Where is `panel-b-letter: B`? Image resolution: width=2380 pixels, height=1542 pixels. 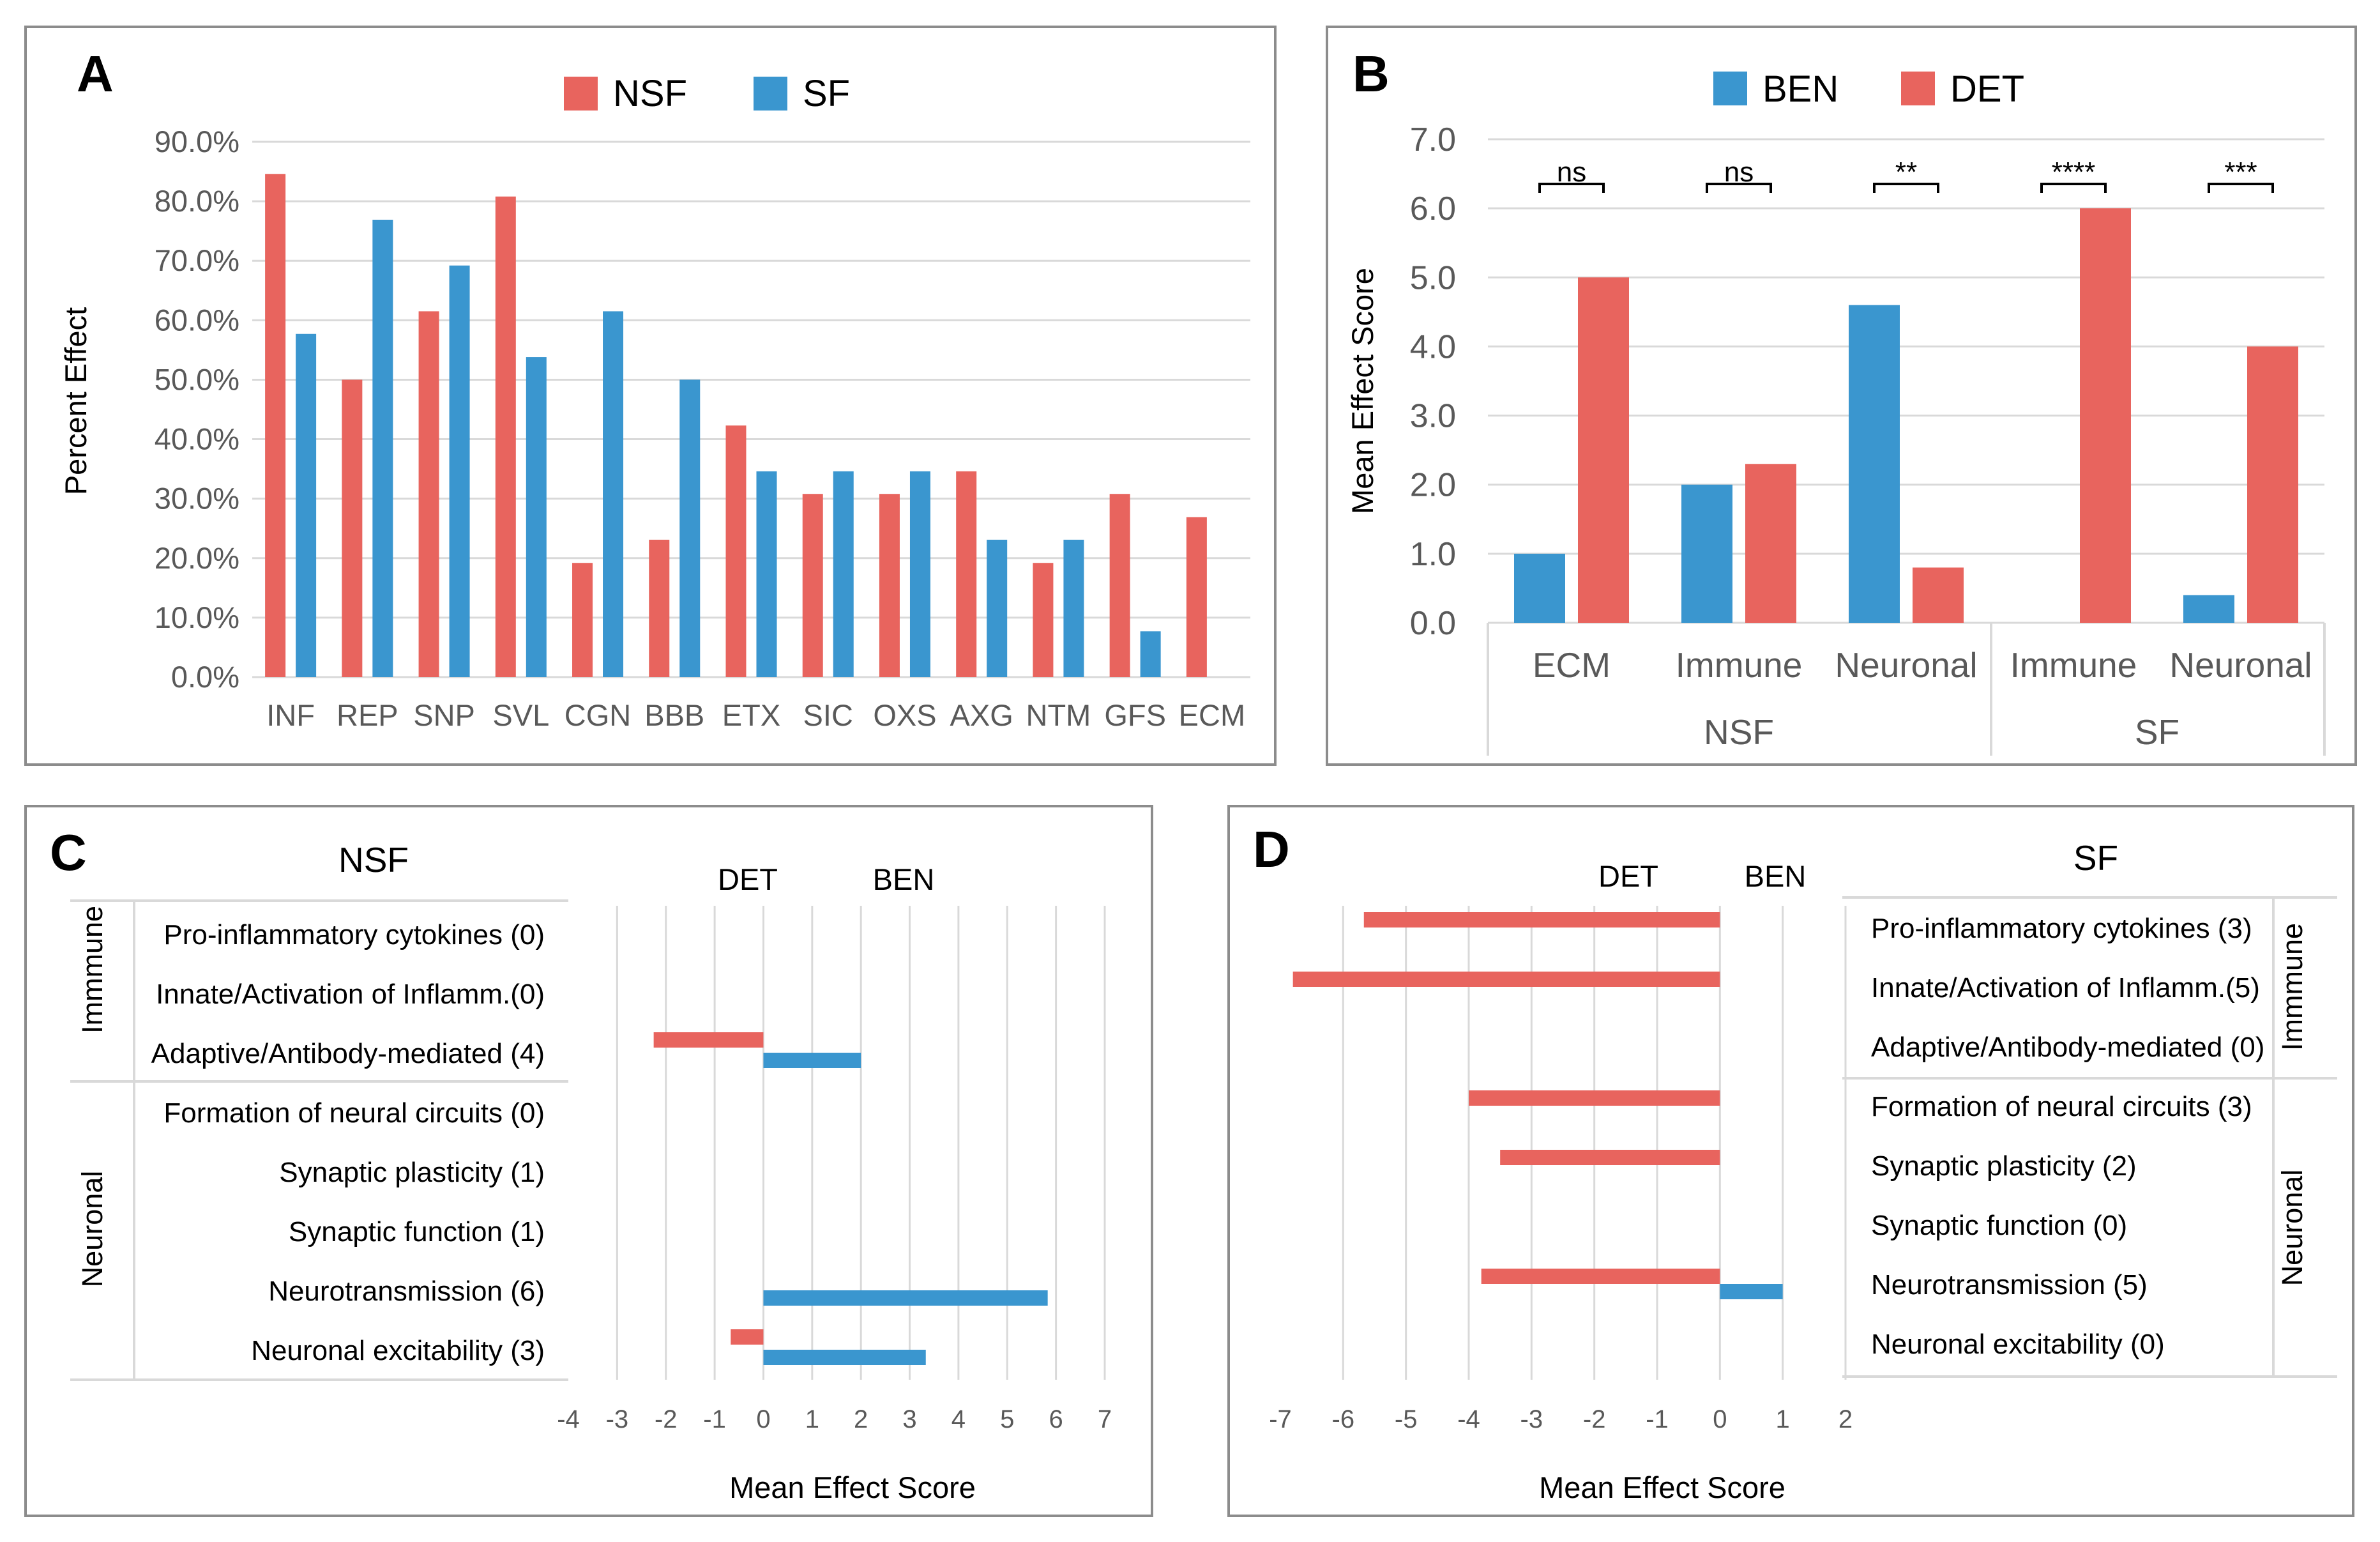
panel-b-letter: B is located at coordinates (1371, 73).